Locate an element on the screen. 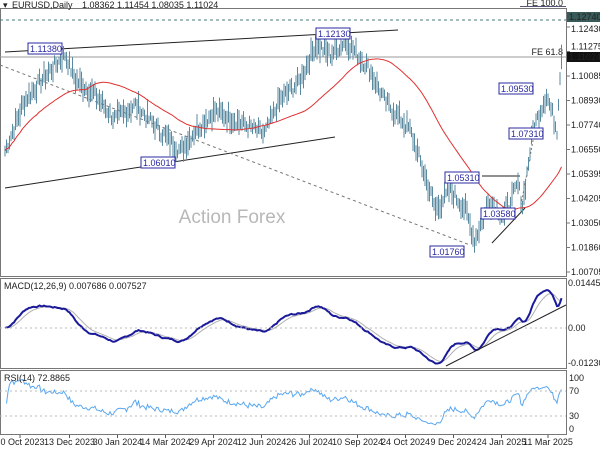 This screenshot has width=600, height=450. high-price-tag is located at coordinates (583, 17).